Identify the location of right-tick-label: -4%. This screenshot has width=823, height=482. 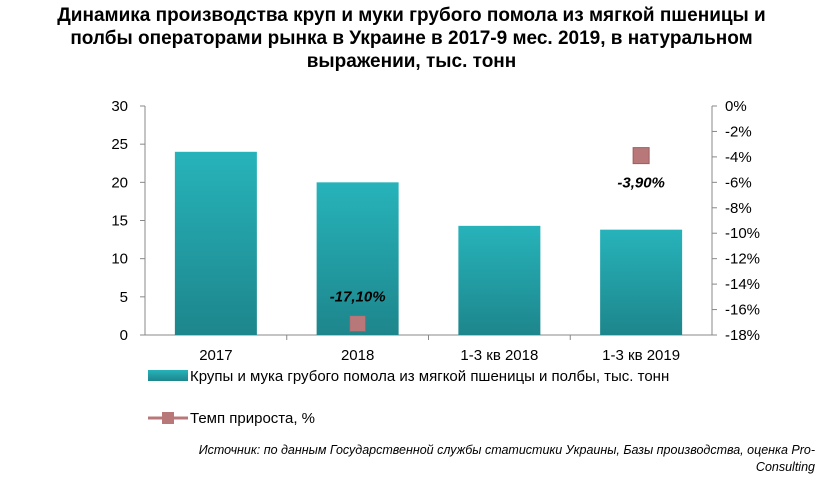
(738, 157).